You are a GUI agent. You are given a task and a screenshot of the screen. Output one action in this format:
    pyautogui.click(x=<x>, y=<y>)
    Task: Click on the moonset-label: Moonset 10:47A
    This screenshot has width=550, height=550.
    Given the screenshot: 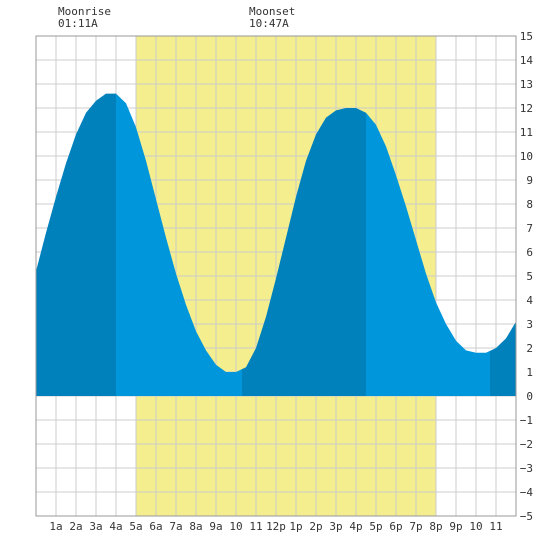 What is the action you would take?
    pyautogui.click(x=272, y=18)
    